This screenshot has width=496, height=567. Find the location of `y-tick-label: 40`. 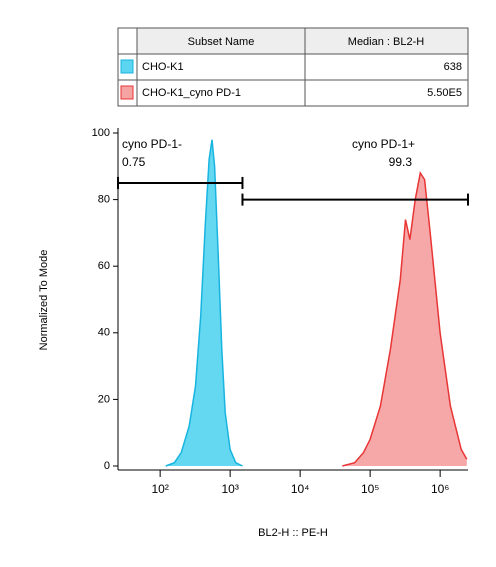

y-tick-label: 40 is located at coordinates (104, 333).